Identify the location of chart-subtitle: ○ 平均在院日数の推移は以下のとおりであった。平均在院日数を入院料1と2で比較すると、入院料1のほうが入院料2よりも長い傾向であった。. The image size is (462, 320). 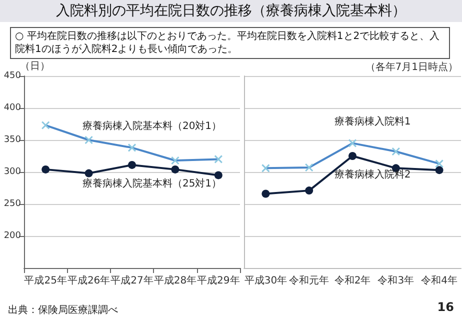
(230, 43).